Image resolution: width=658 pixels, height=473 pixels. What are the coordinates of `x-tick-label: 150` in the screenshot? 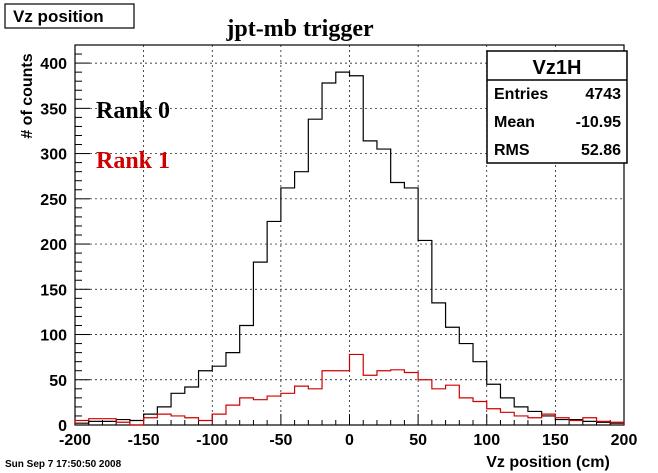 It's located at (555, 440).